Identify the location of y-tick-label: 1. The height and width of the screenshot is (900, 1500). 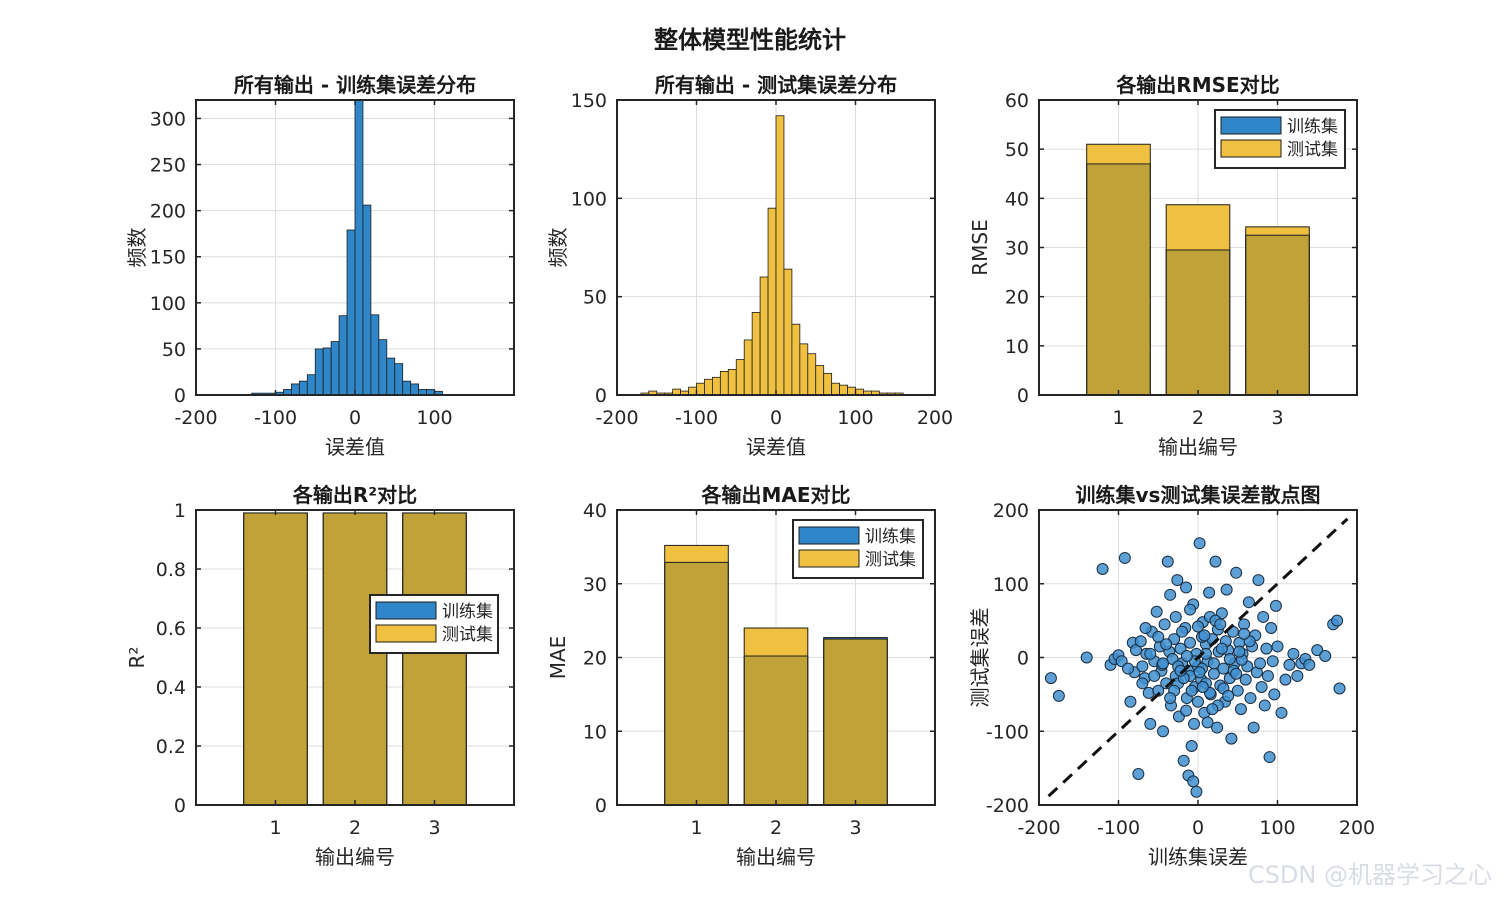
(180, 511).